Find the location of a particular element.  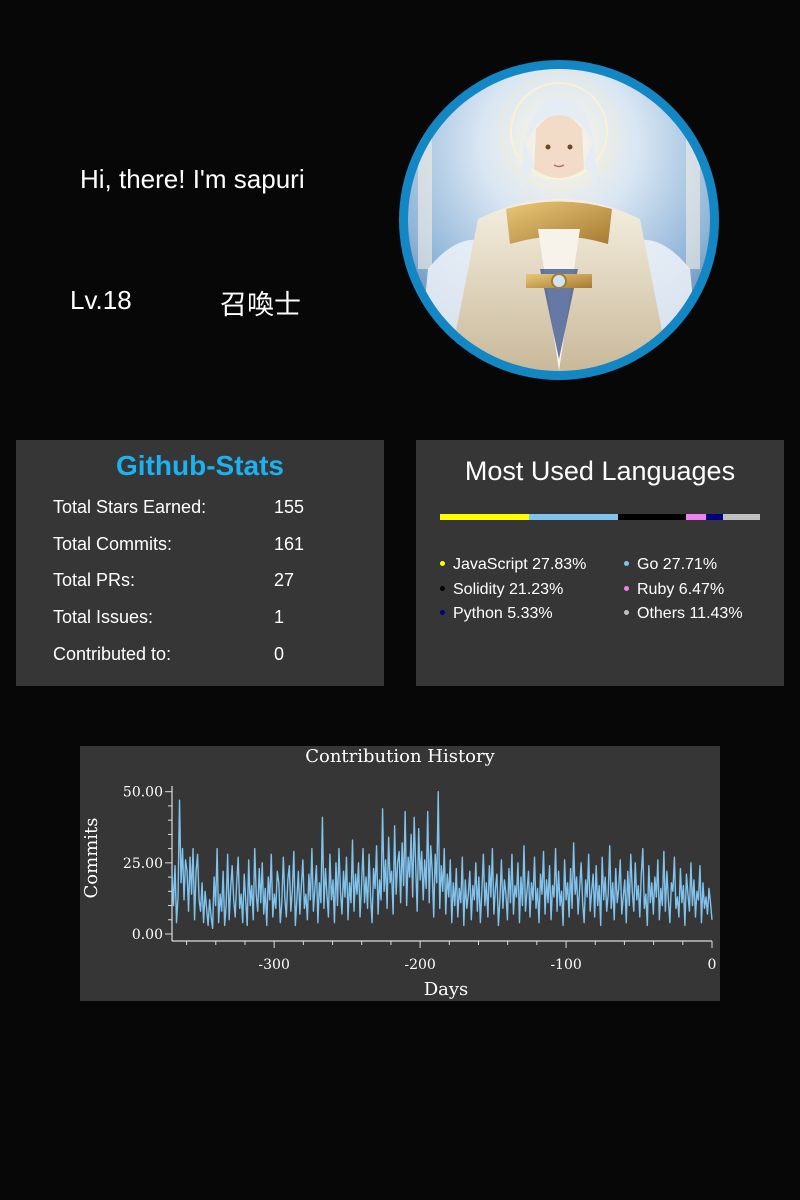

greeting-text: Hi, there! I'm sapuri is located at coordinates (192, 179).